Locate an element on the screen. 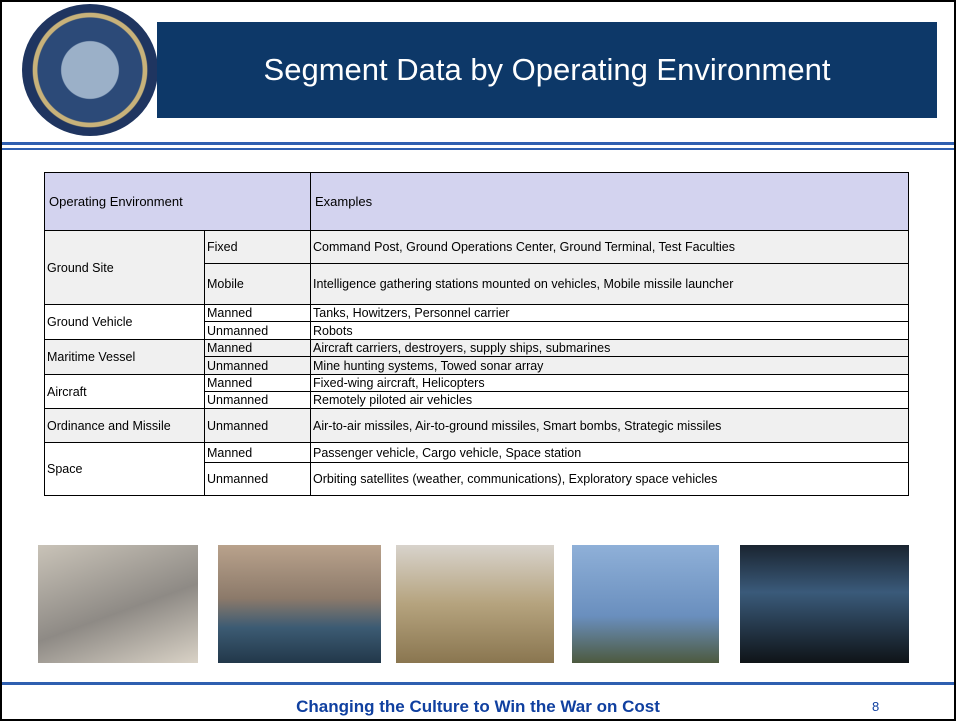  missile-photo is located at coordinates (645, 604).